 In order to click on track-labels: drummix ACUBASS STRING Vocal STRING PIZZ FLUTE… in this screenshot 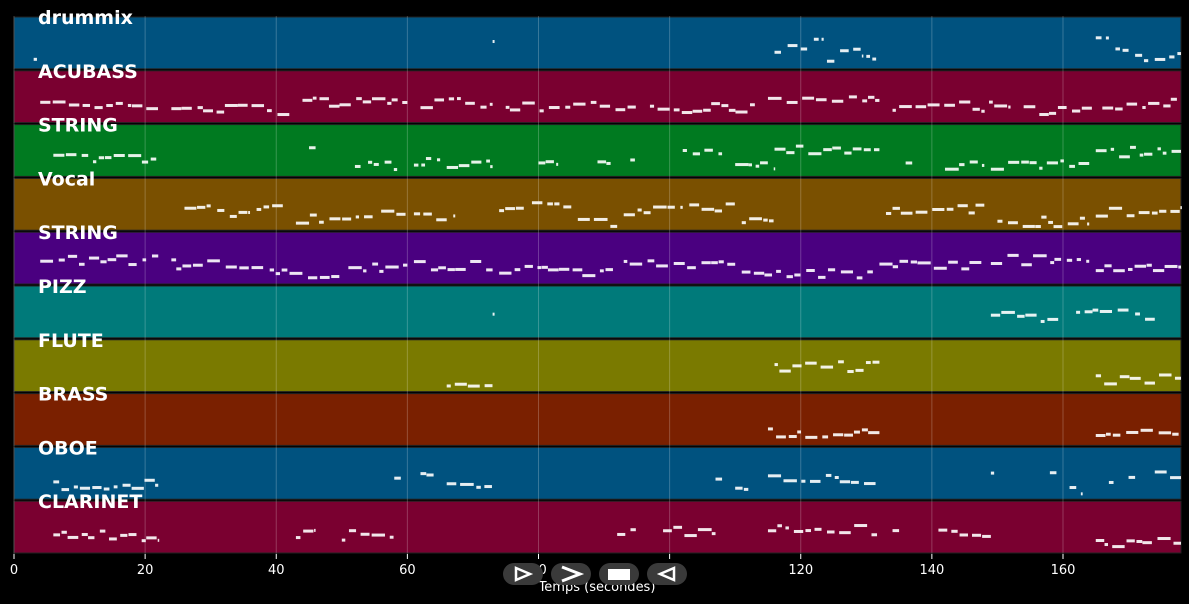, I will do `click(90, 260)`.